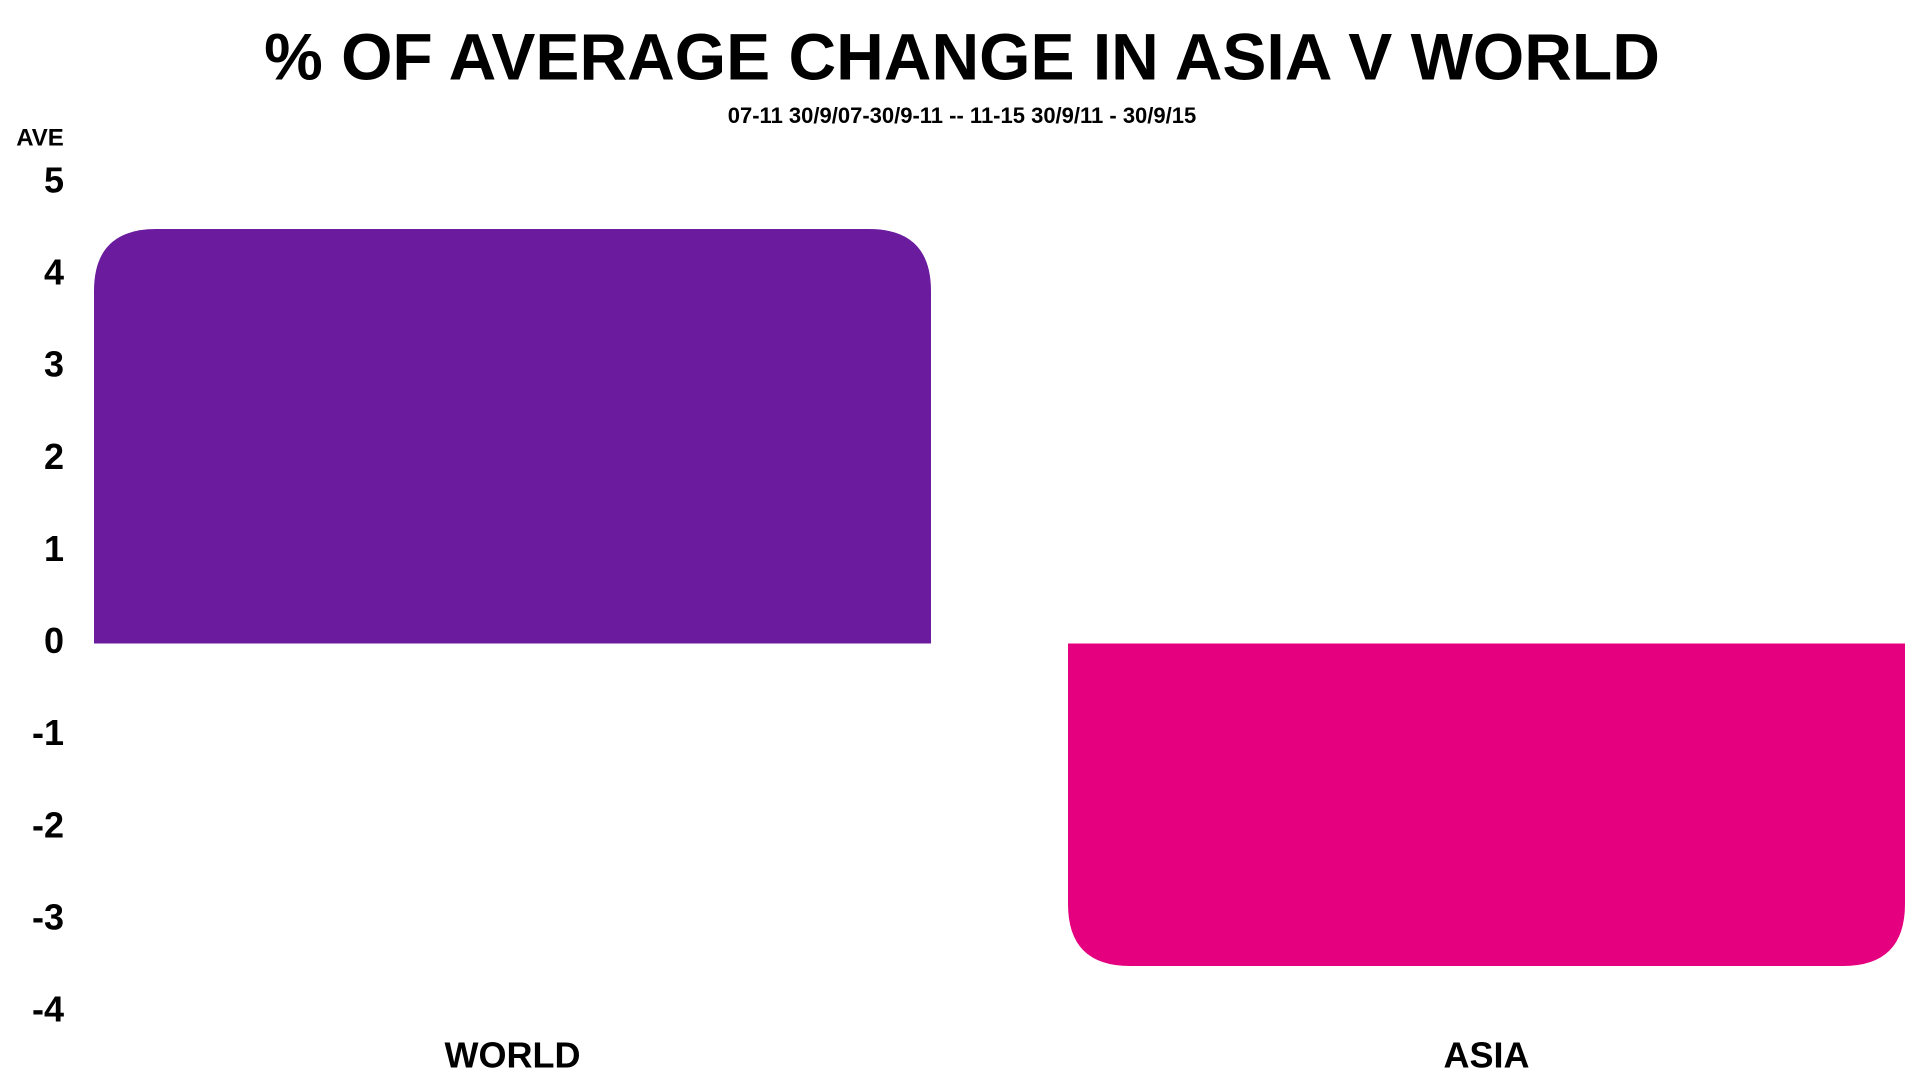 Image resolution: width=1920 pixels, height=1080 pixels. What do you see at coordinates (48, 732) in the screenshot?
I see `y-tick-label: -1` at bounding box center [48, 732].